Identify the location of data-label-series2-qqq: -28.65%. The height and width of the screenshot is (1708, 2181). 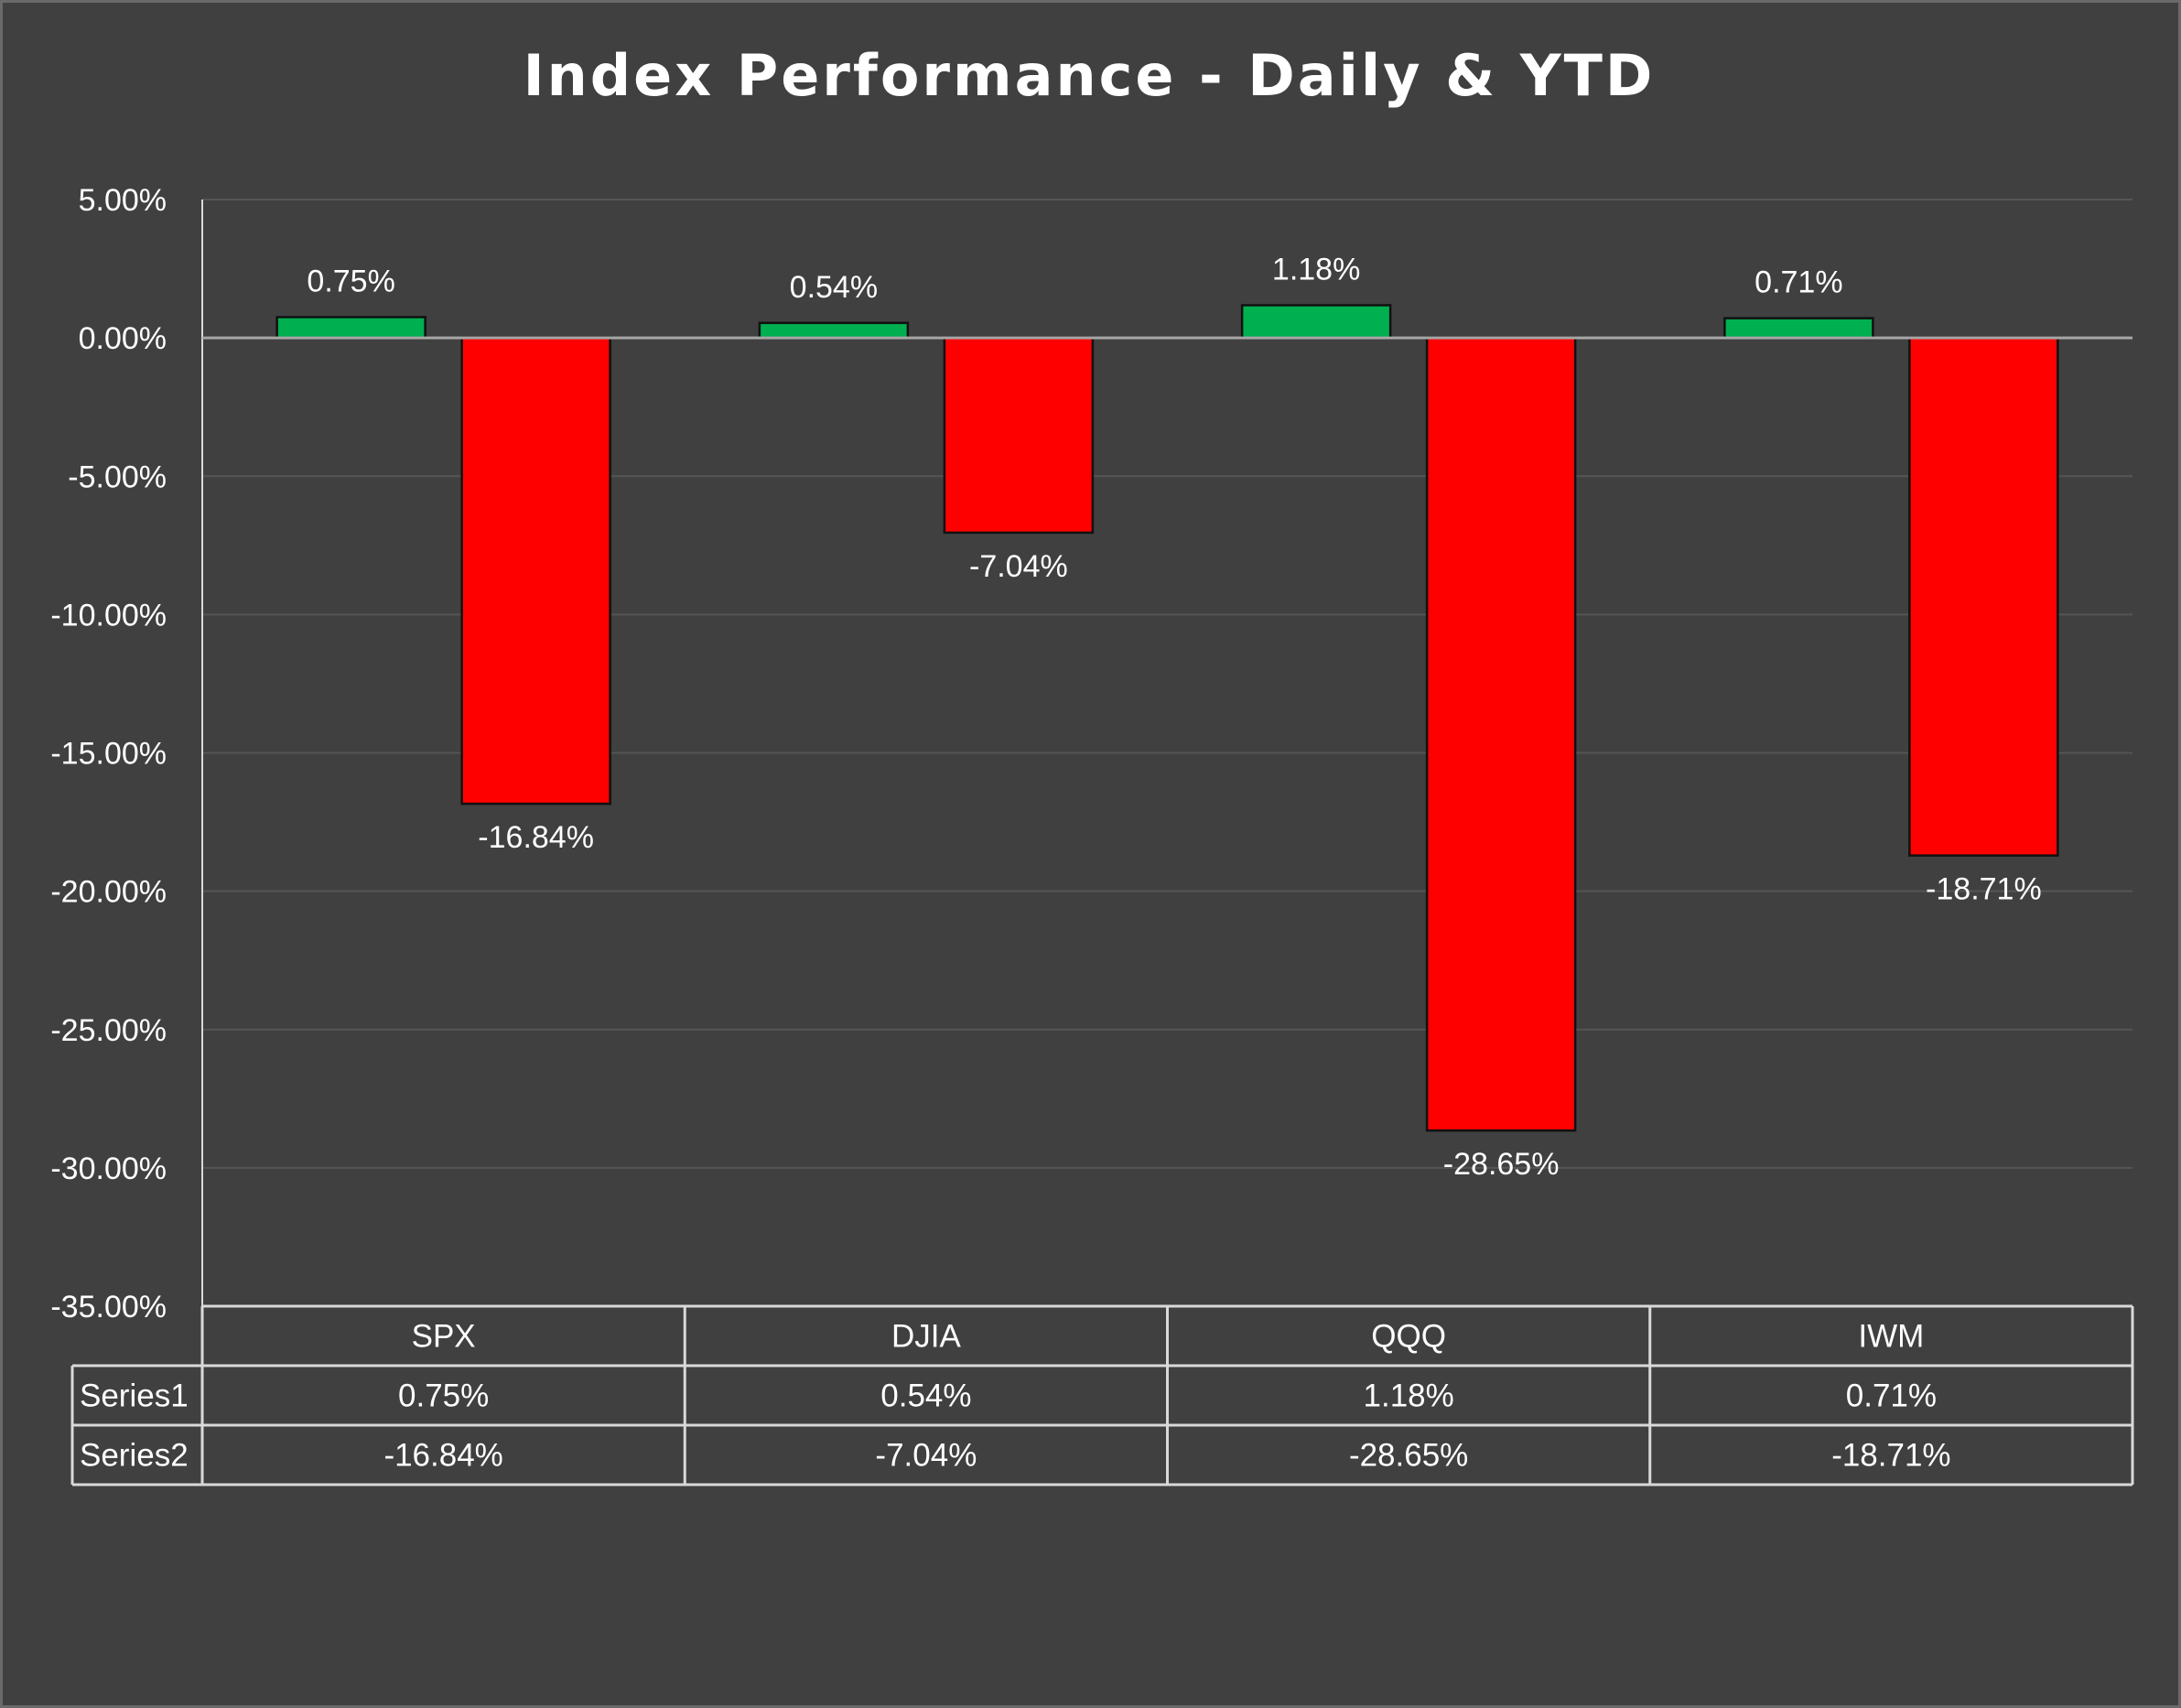
(1502, 1164).